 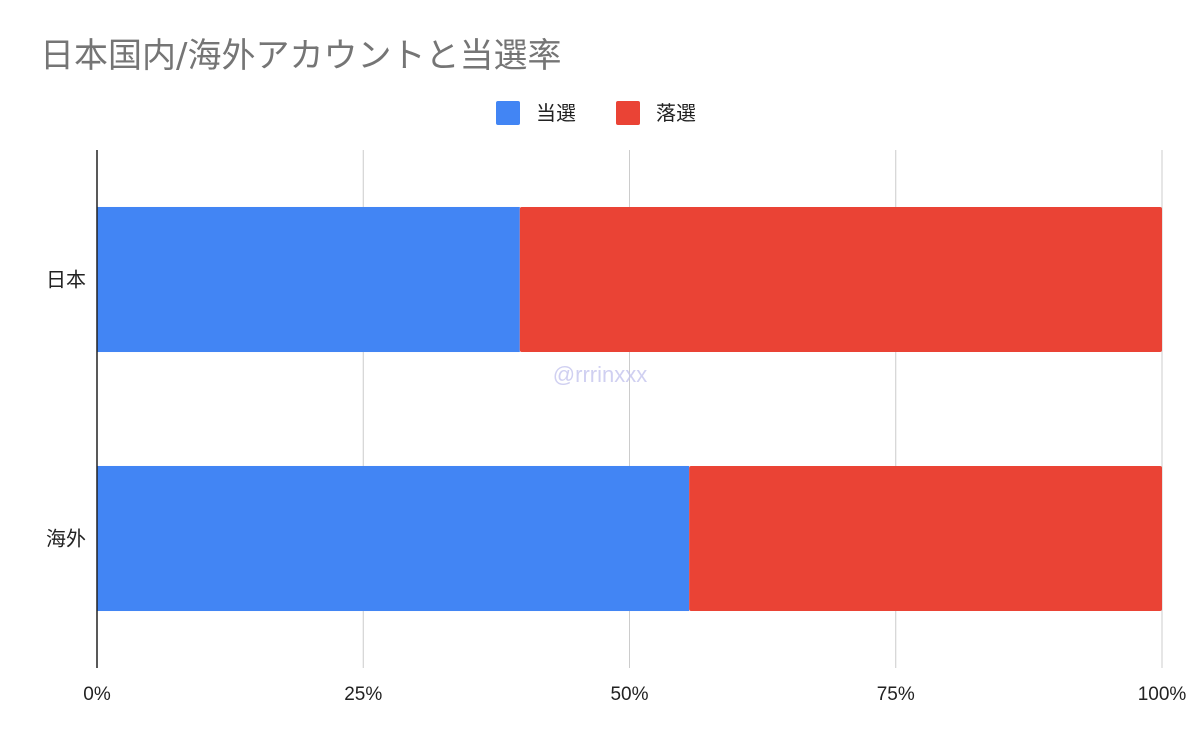 I want to click on legend-swatch-当選, so click(x=508, y=113).